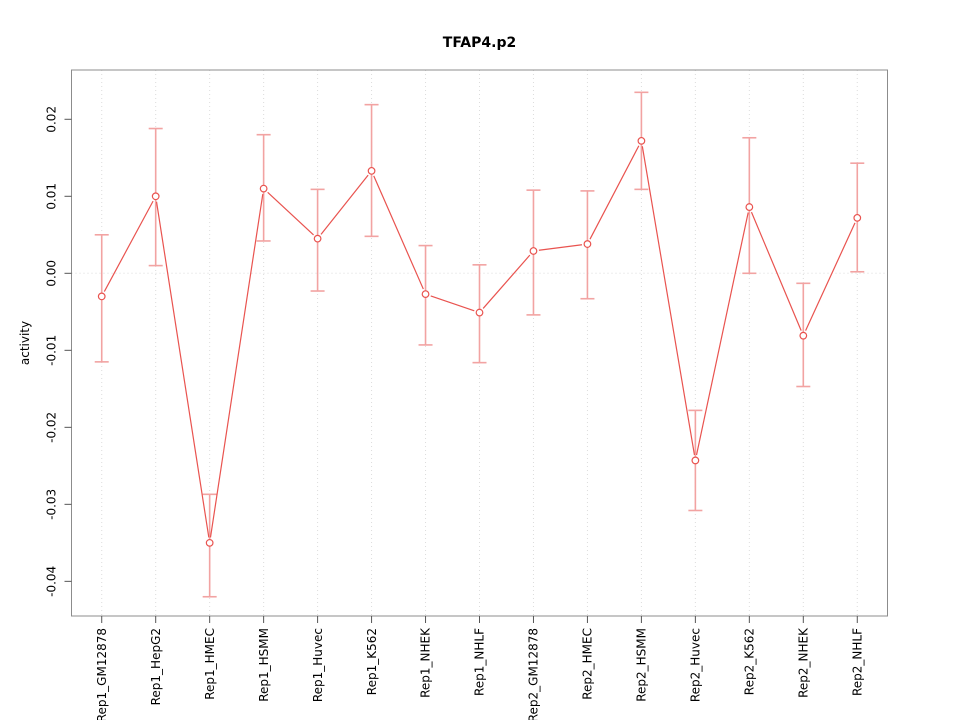 The height and width of the screenshot is (720, 960). I want to click on y-tick-label: -0.01, so click(52, 350).